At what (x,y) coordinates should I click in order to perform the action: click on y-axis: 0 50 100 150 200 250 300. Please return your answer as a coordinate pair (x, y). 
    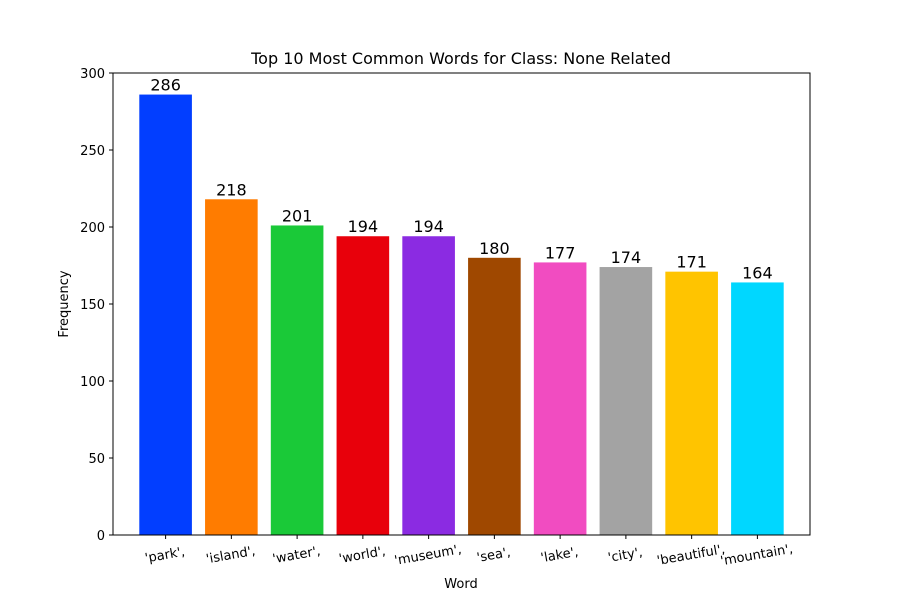
    Looking at the image, I should click on (96, 305).